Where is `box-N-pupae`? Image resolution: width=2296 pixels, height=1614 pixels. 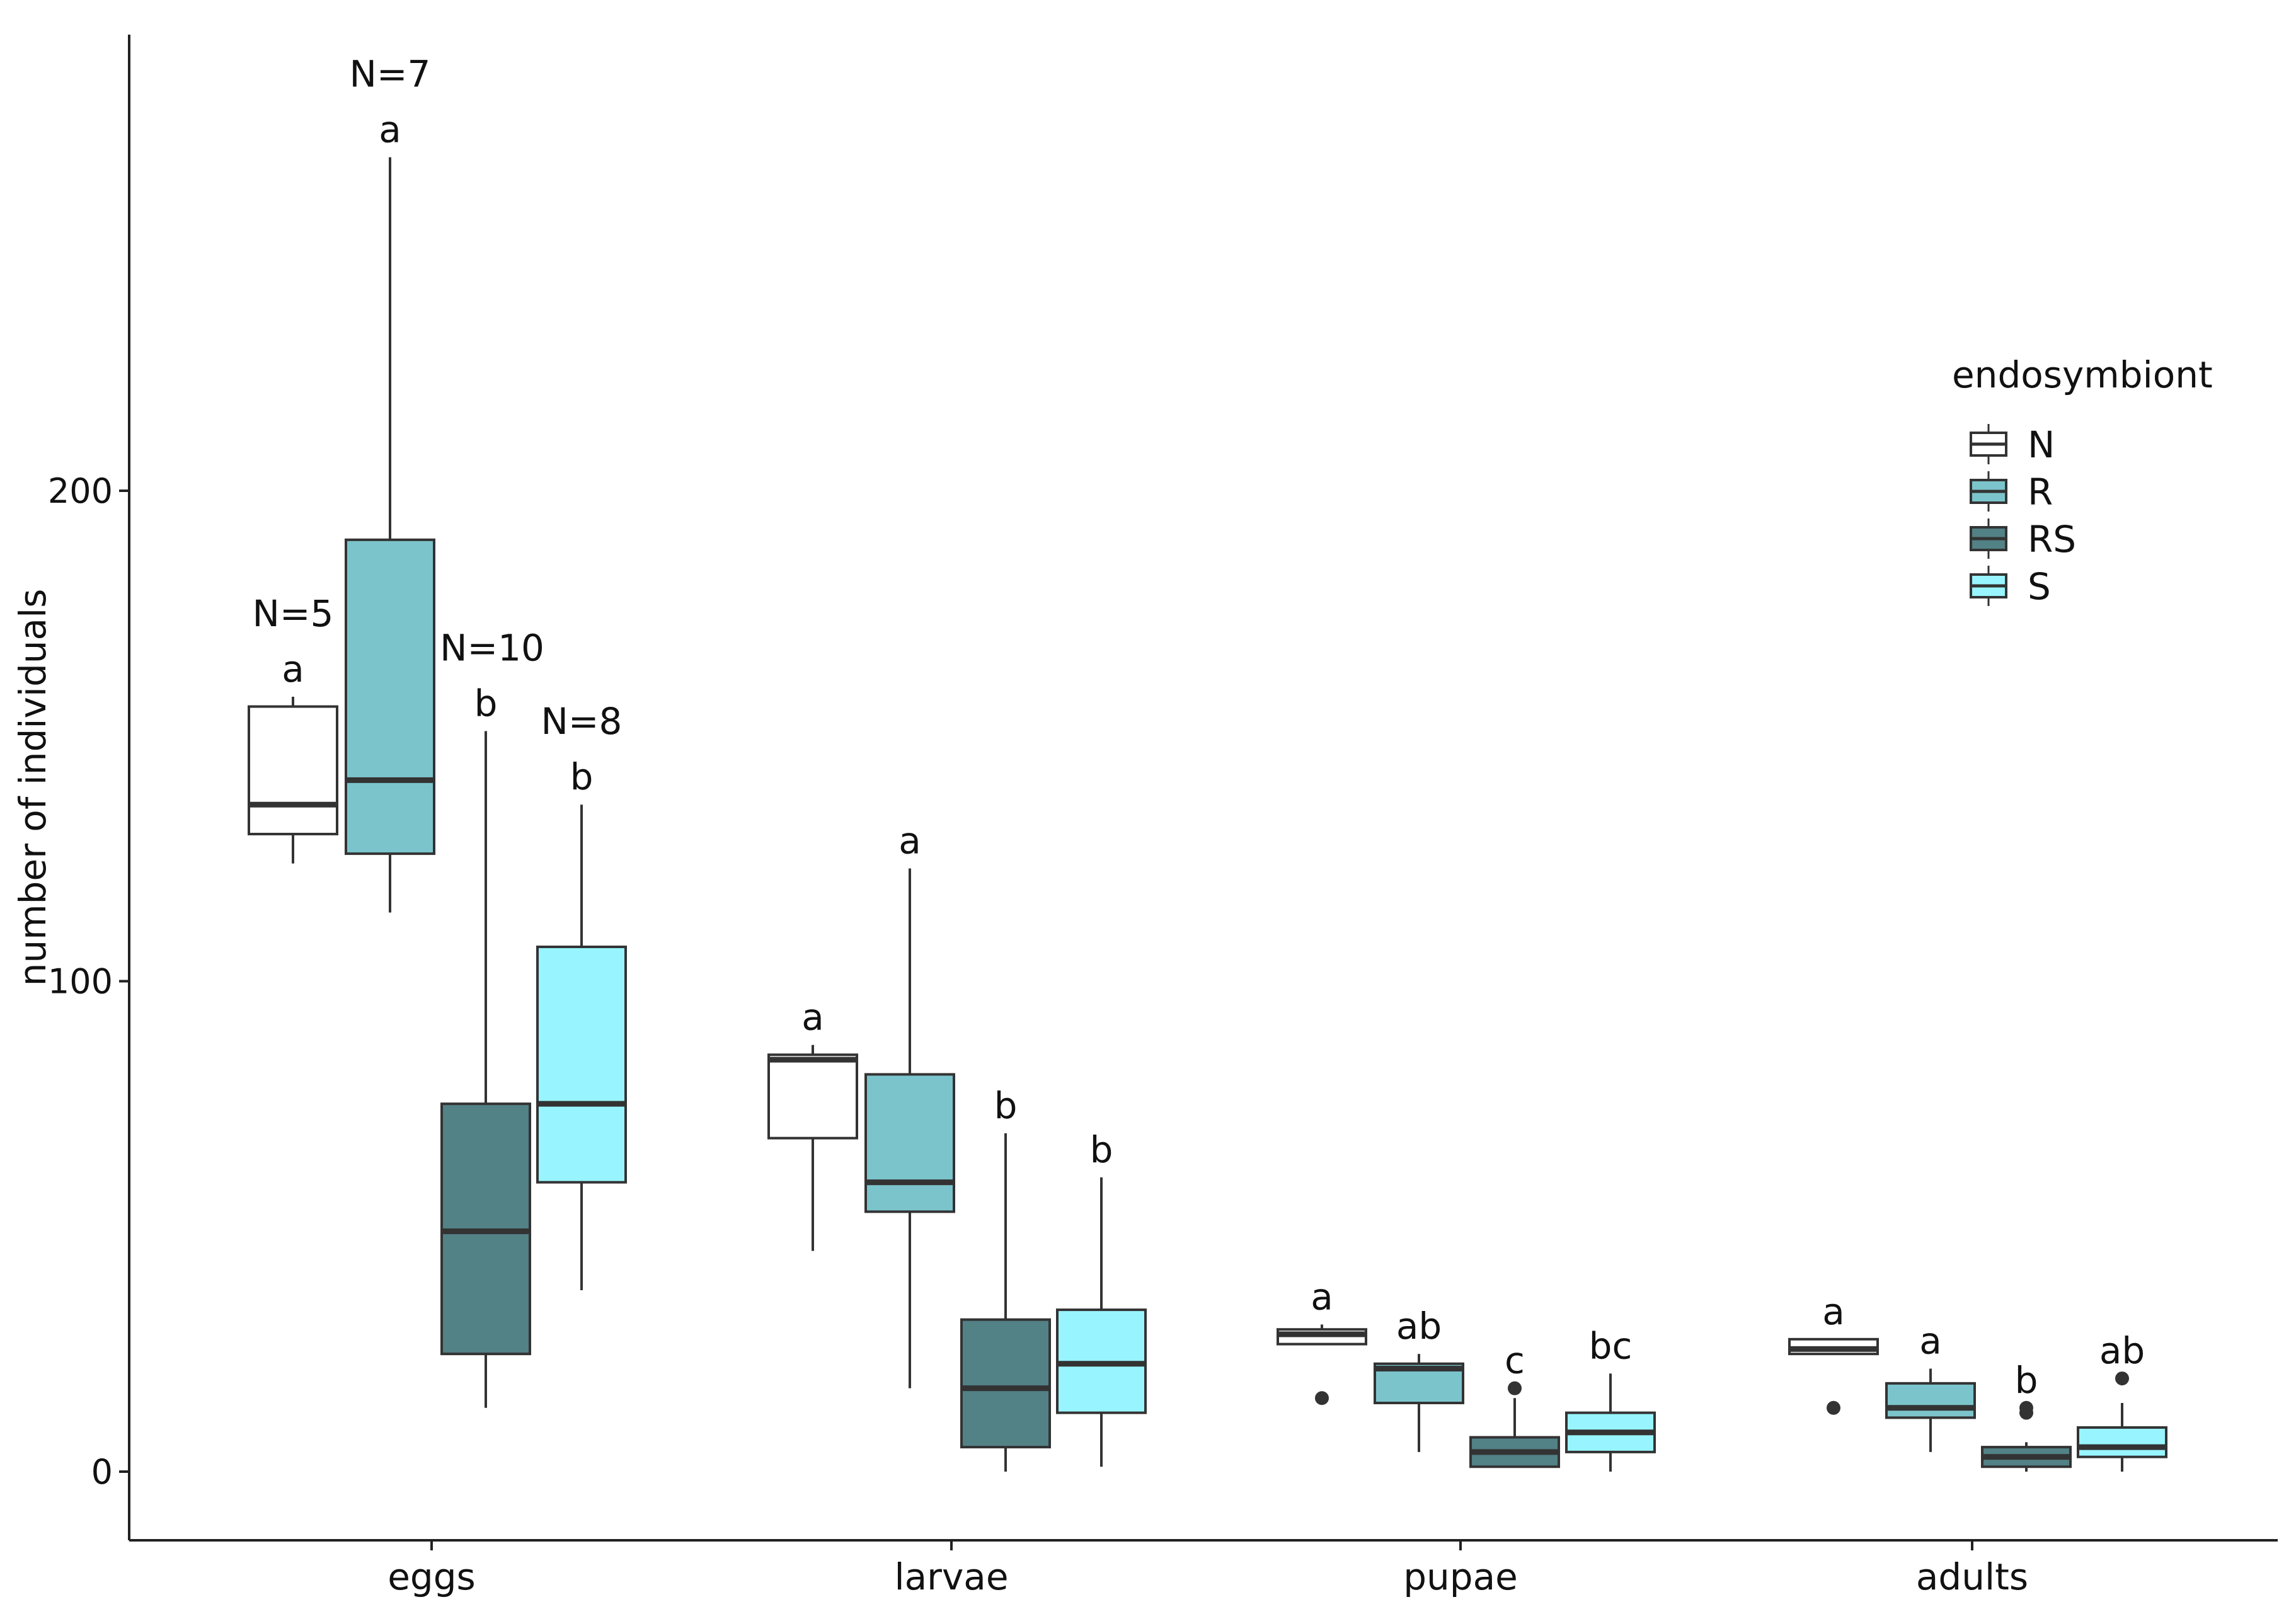 box-N-pupae is located at coordinates (1322, 1364).